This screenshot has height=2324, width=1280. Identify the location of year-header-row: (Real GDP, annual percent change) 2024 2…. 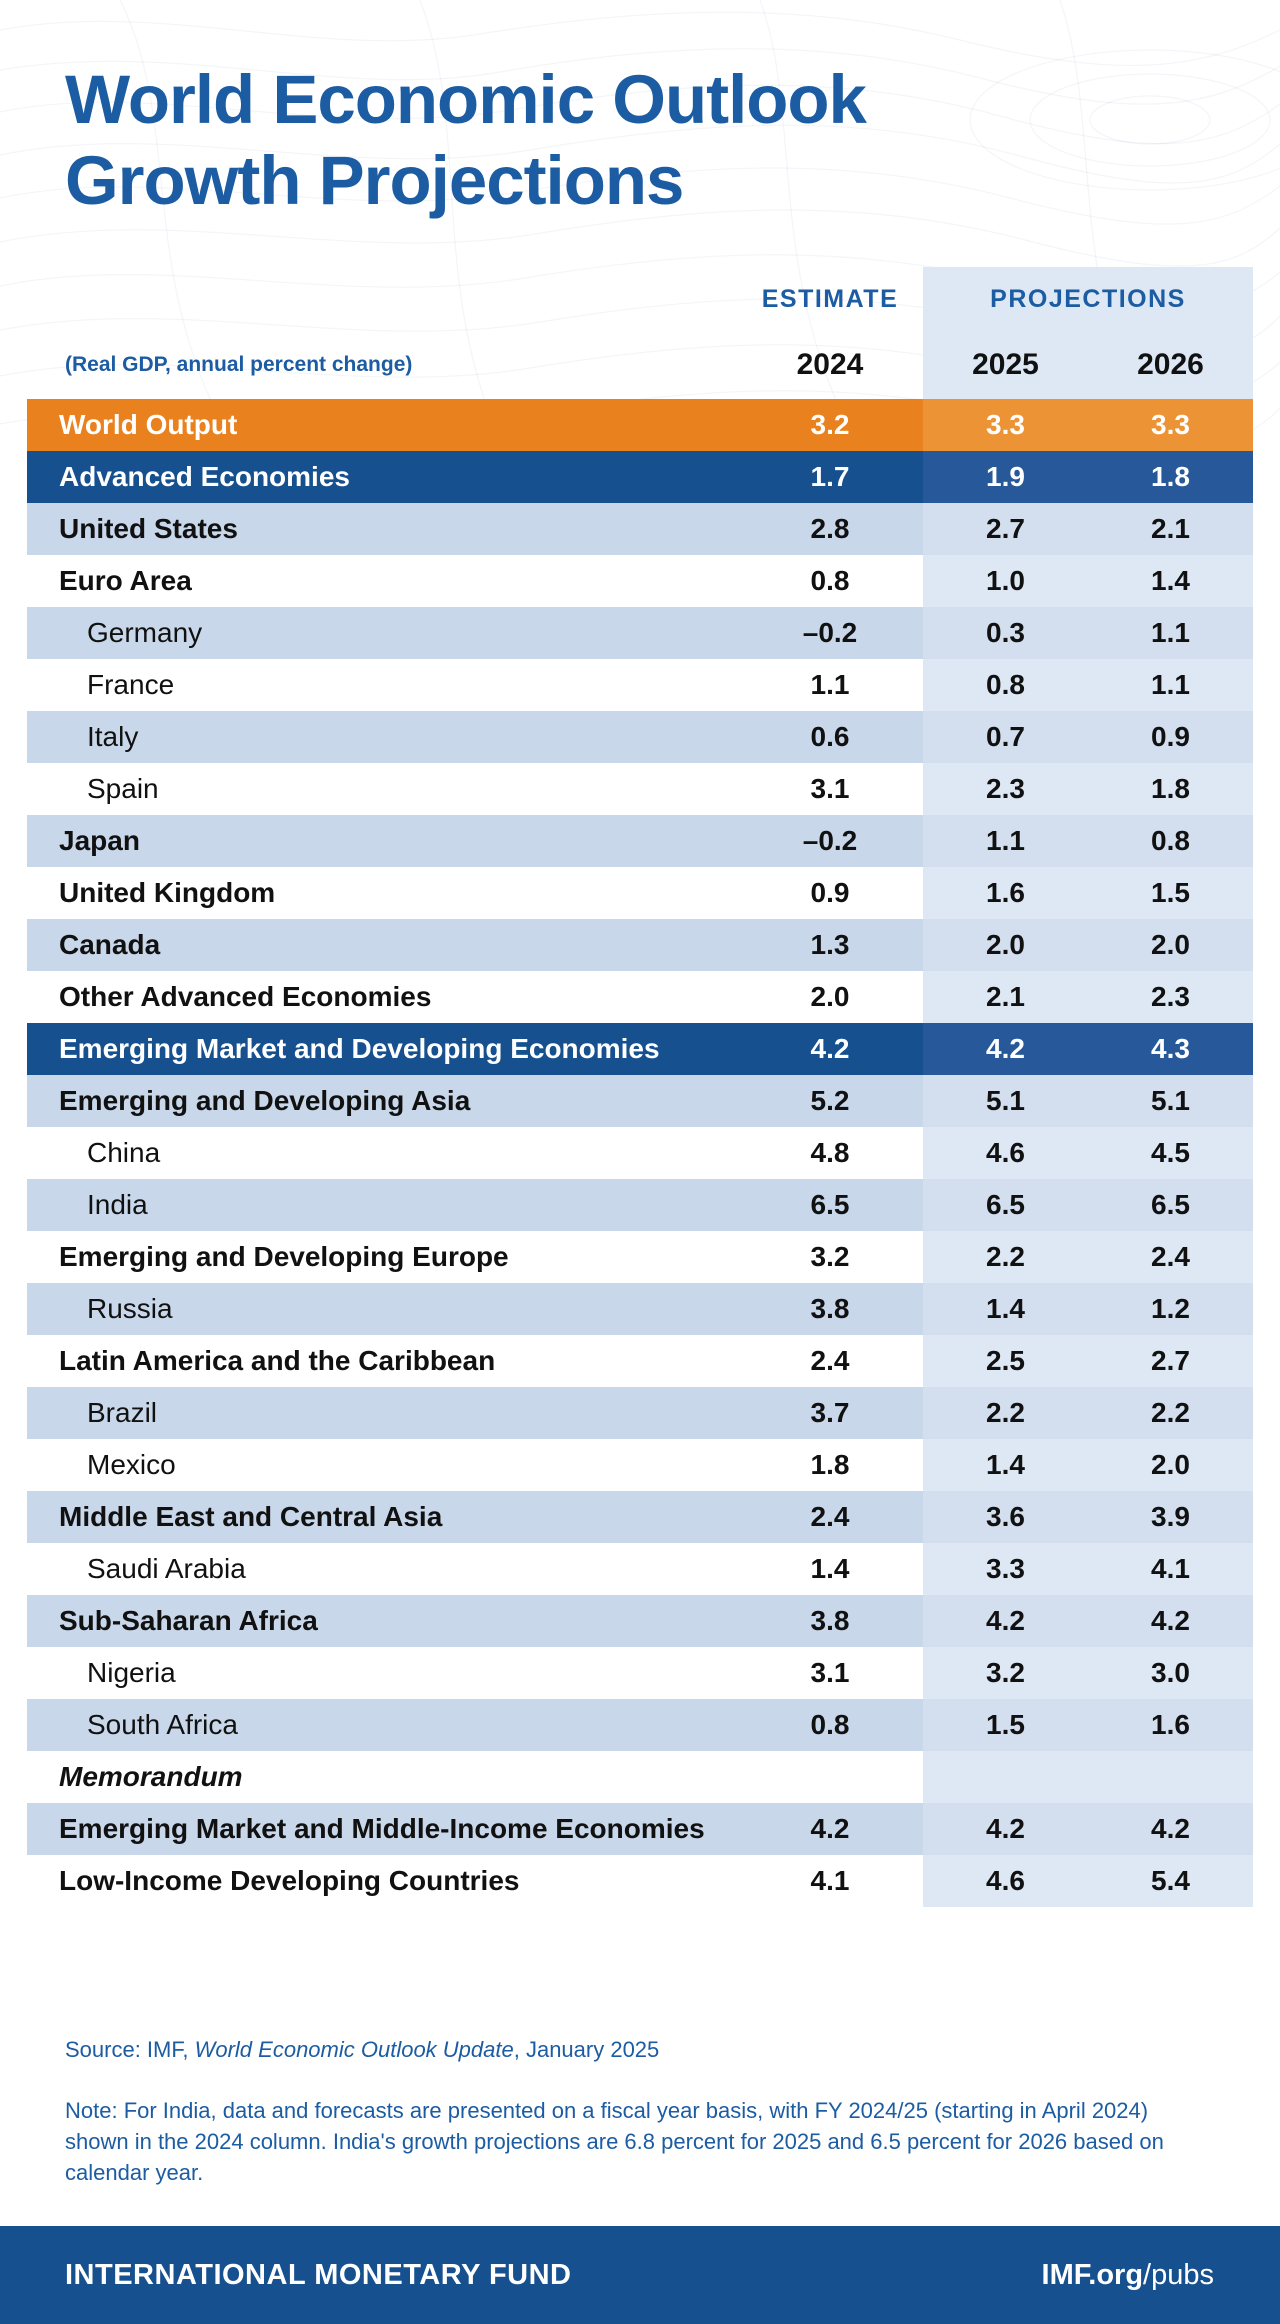
(640, 365).